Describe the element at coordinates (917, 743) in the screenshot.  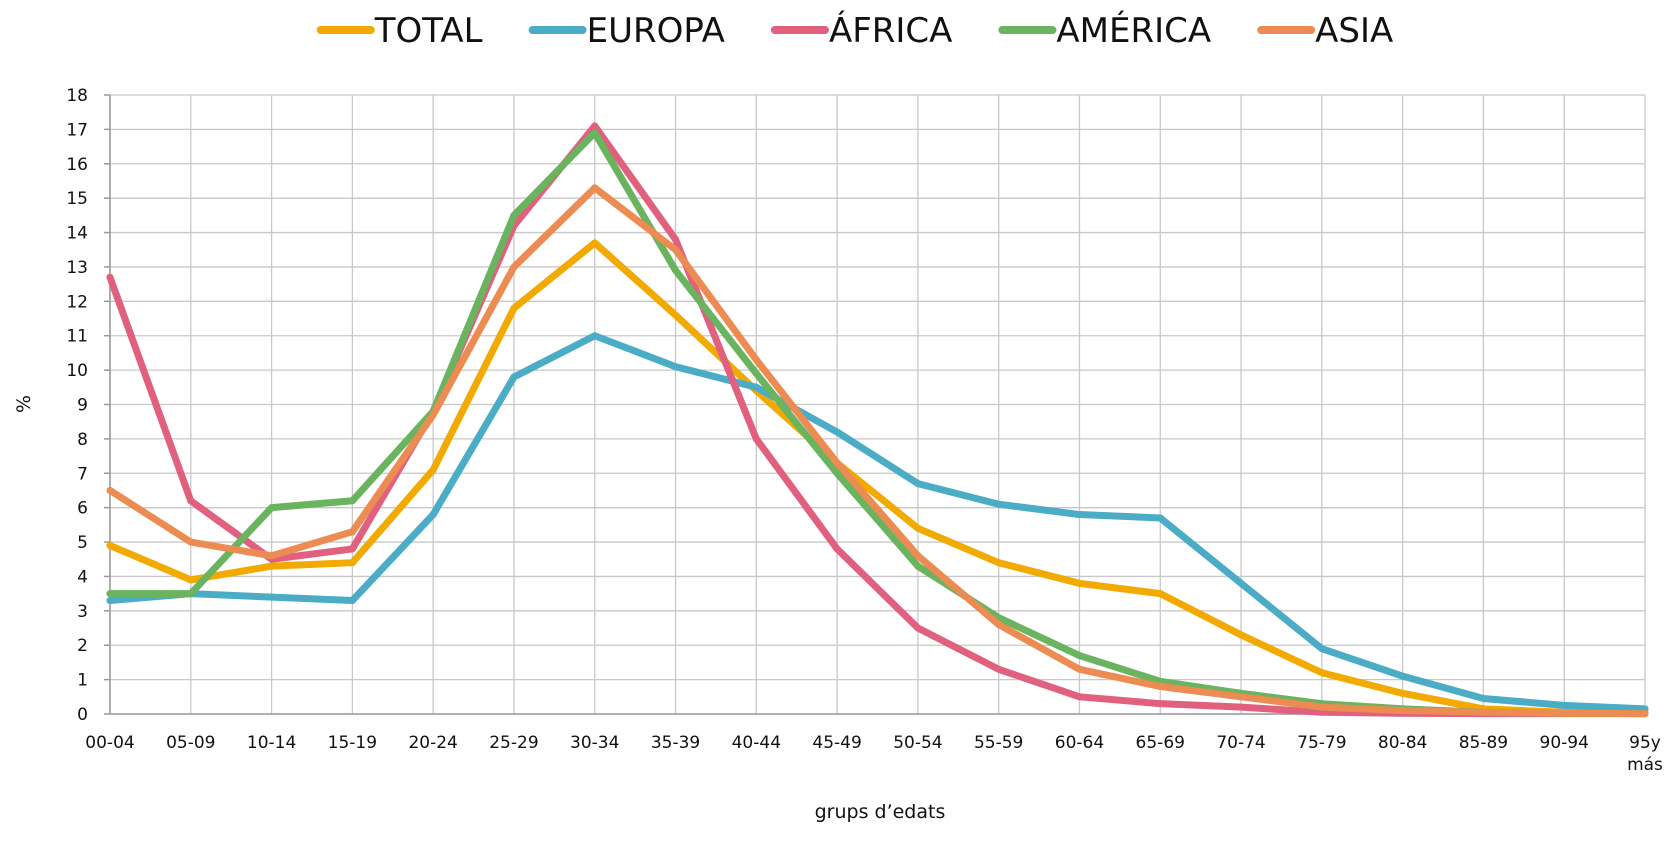
I see `x-tick-label-line: 50-54` at that location.